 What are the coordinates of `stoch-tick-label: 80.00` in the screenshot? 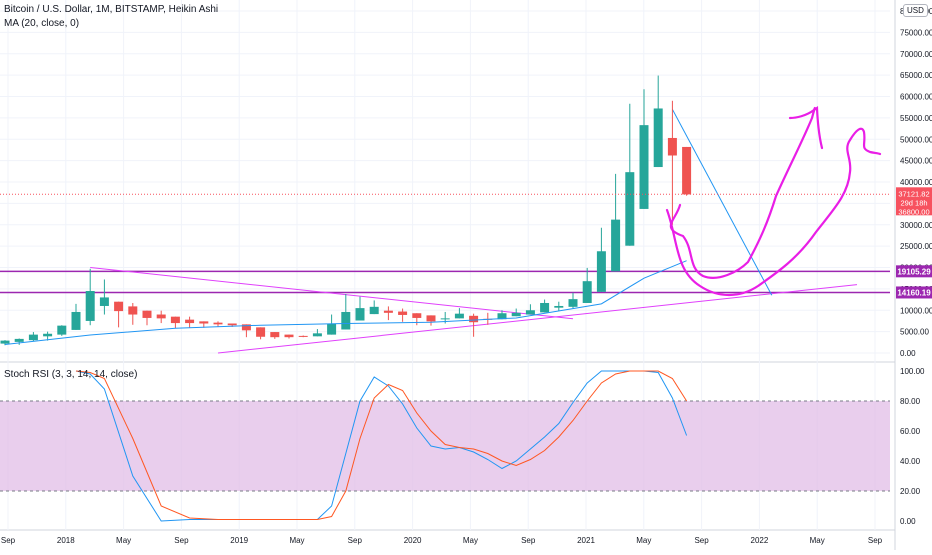 It's located at (910, 401).